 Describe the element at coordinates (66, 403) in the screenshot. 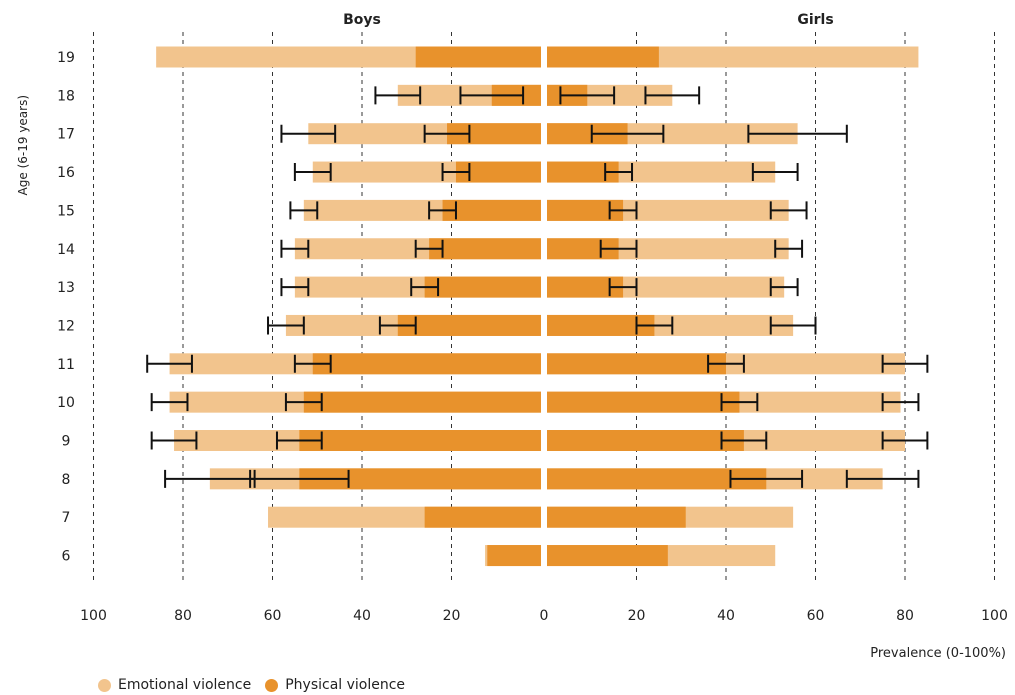

I see `y-tick-label-10: 10` at that location.